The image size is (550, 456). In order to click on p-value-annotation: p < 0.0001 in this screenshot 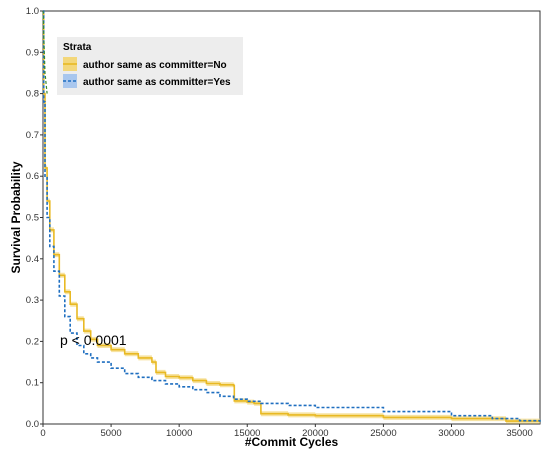, I will do `click(93, 340)`.